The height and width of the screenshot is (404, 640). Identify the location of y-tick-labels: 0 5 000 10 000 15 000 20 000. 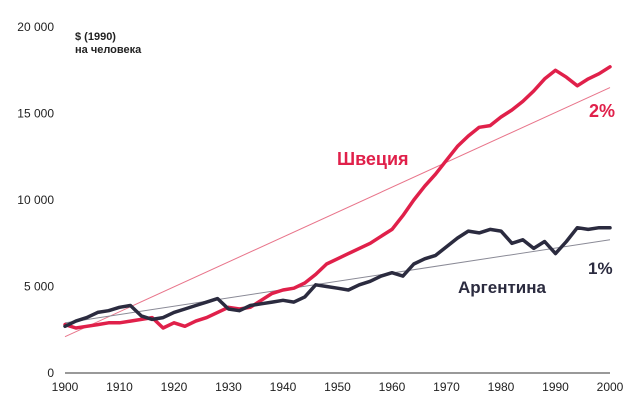
(35, 200).